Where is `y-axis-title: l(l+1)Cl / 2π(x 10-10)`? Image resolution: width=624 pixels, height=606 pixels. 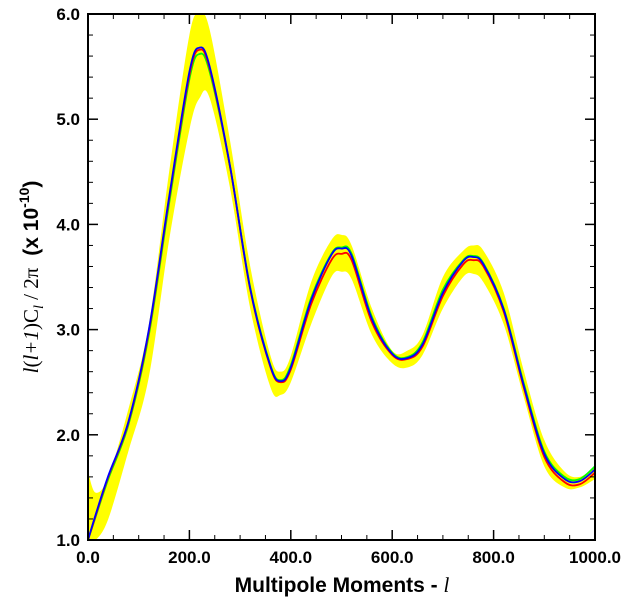
y-axis-title: l(l+1)Cl / 2π(x 10-10) is located at coordinates (31, 277).